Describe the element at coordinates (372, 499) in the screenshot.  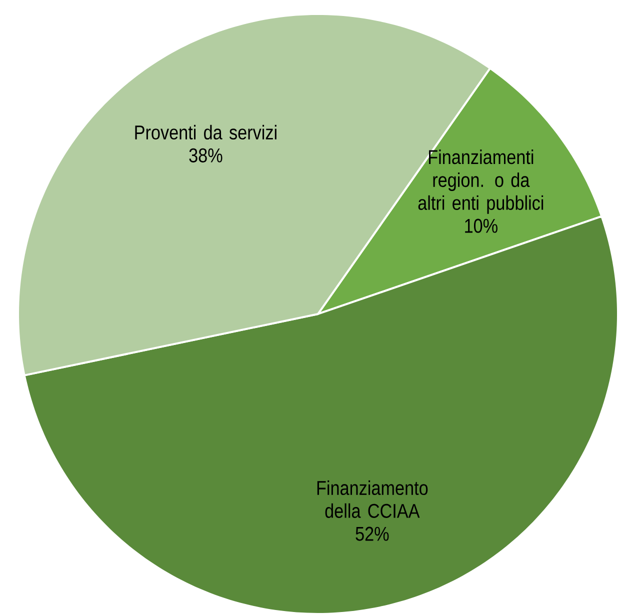
I see `slice-label: Finanziamento della CCIAA` at that location.